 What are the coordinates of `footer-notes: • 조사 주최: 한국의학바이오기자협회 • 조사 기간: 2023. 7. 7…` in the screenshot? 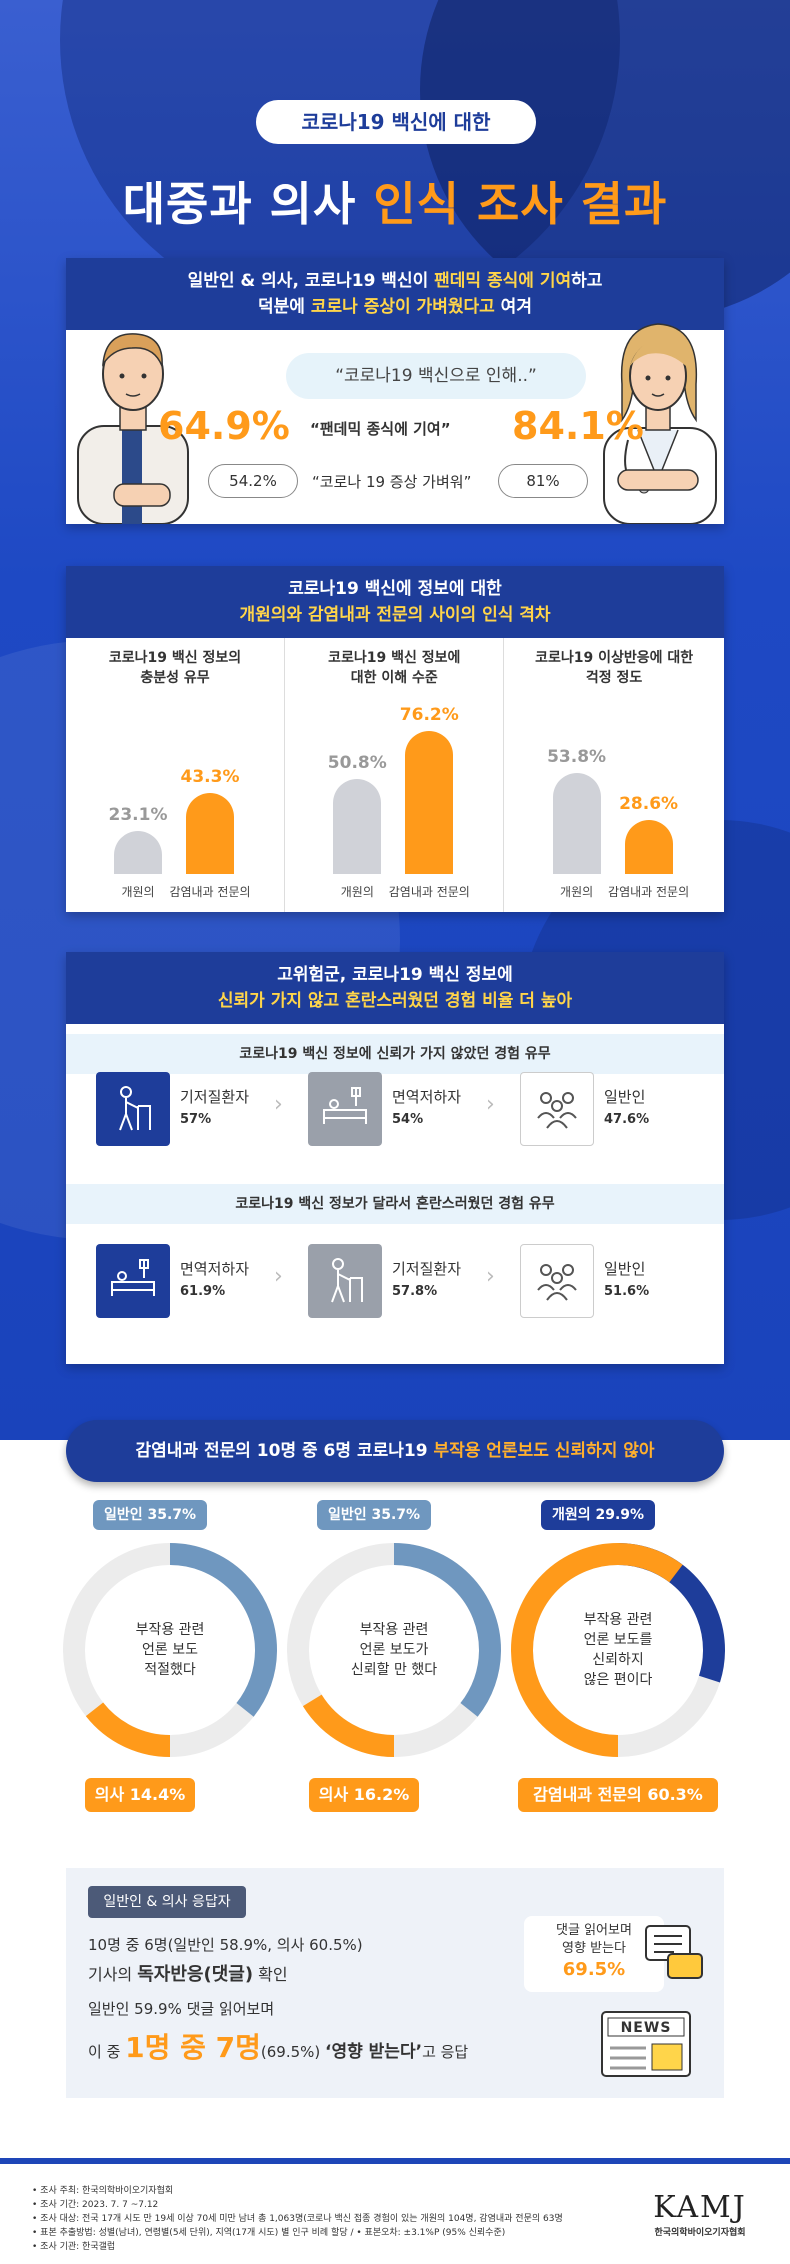 It's located at (297, 2219).